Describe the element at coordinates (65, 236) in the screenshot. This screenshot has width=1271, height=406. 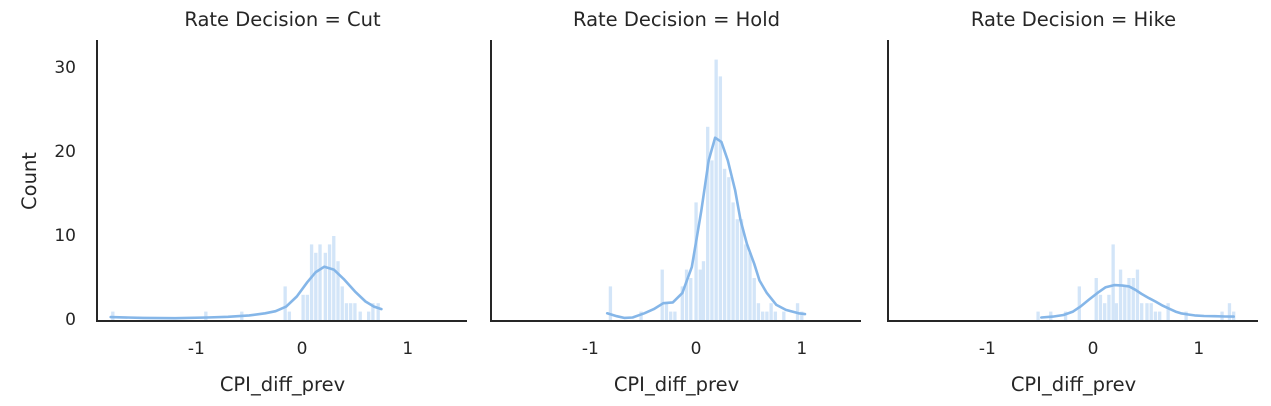
I see `y-tick-label: 10` at that location.